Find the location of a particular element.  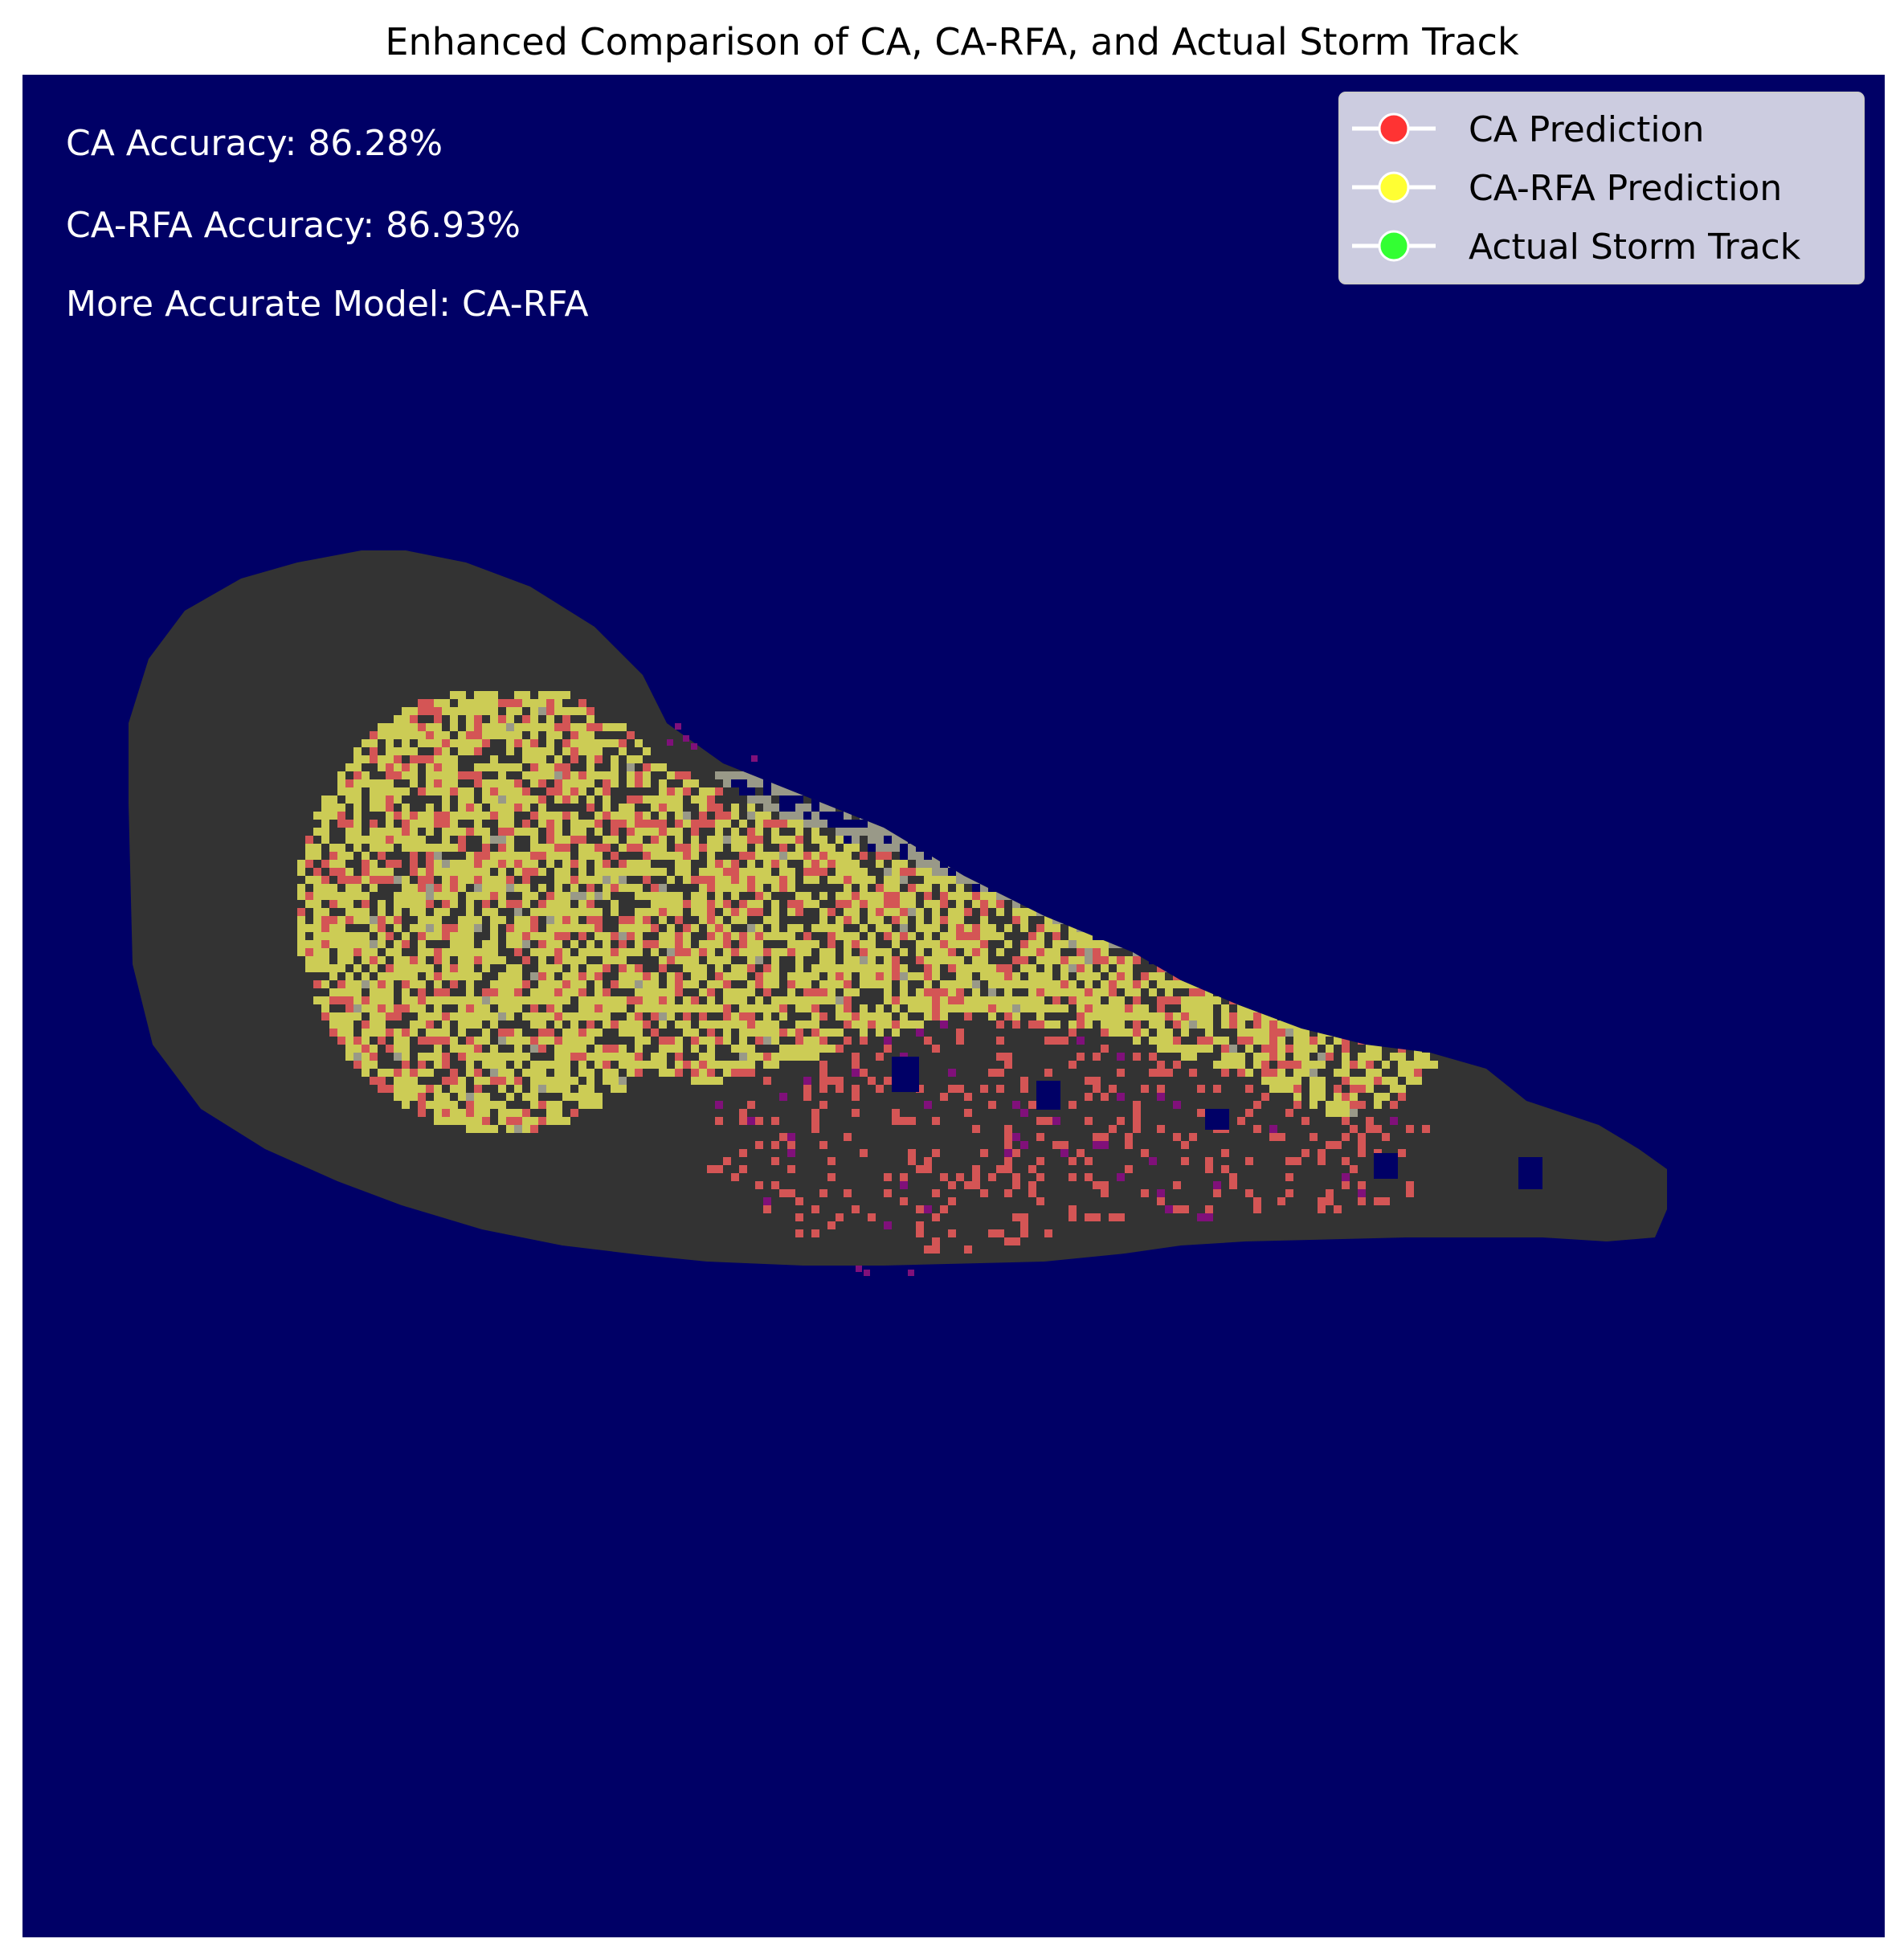

storm-hole is located at coordinates (906, 1074).